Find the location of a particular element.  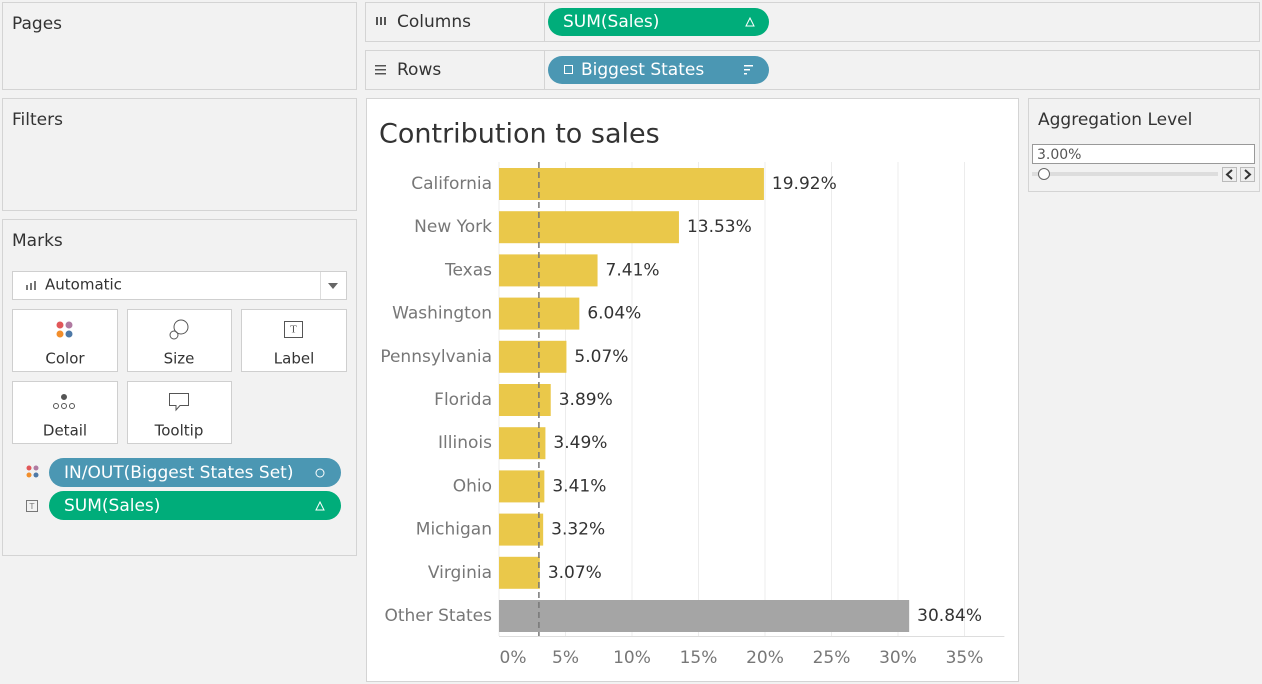

pill-label: IN/OUT(Biggest States Set) is located at coordinates (178, 473).